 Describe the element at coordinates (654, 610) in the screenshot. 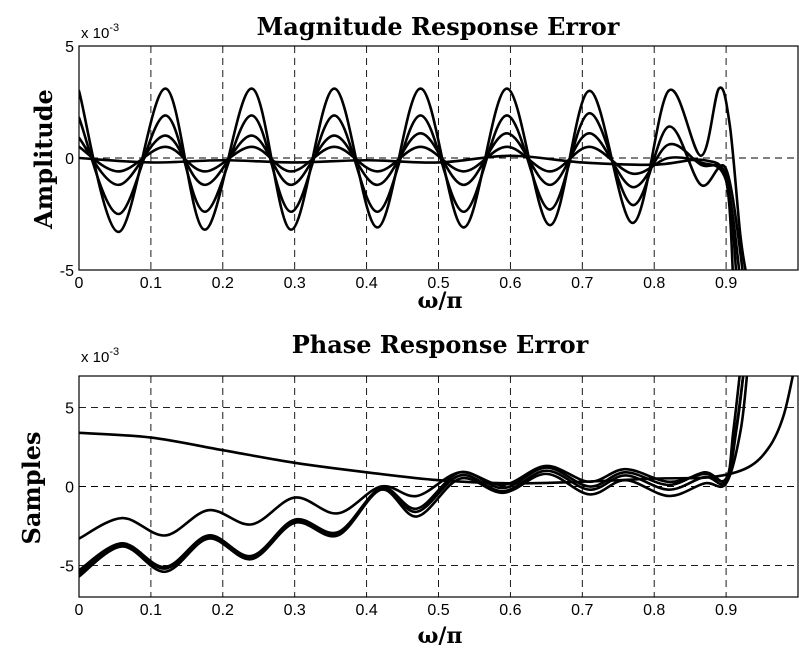

I see `phase-x-tick-label: 0.8` at that location.